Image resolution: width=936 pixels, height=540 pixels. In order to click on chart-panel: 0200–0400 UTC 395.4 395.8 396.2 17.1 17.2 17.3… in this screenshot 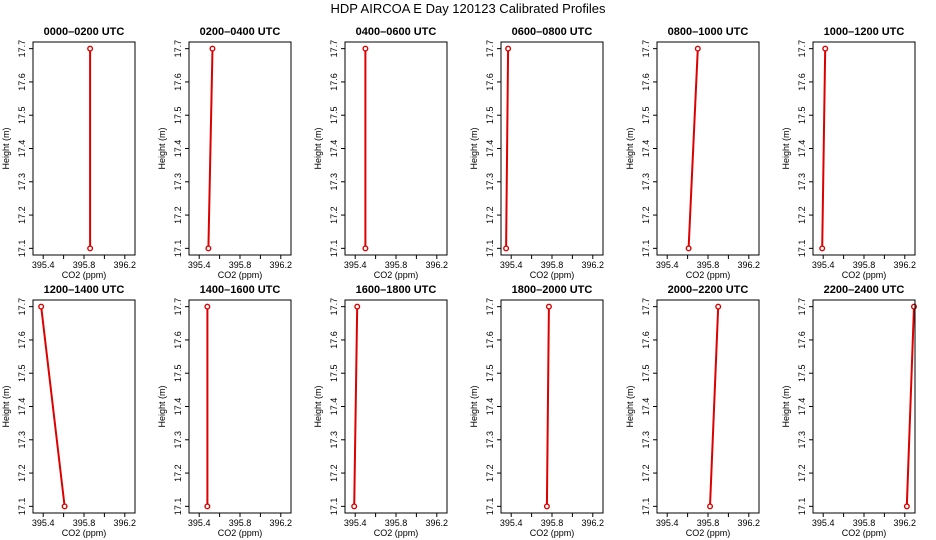, I will do `click(224, 153)`.